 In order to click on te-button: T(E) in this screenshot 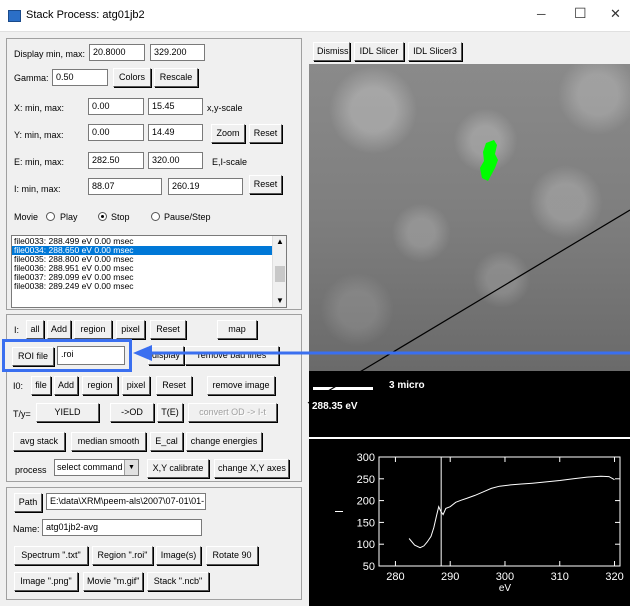, I will do `click(170, 412)`.